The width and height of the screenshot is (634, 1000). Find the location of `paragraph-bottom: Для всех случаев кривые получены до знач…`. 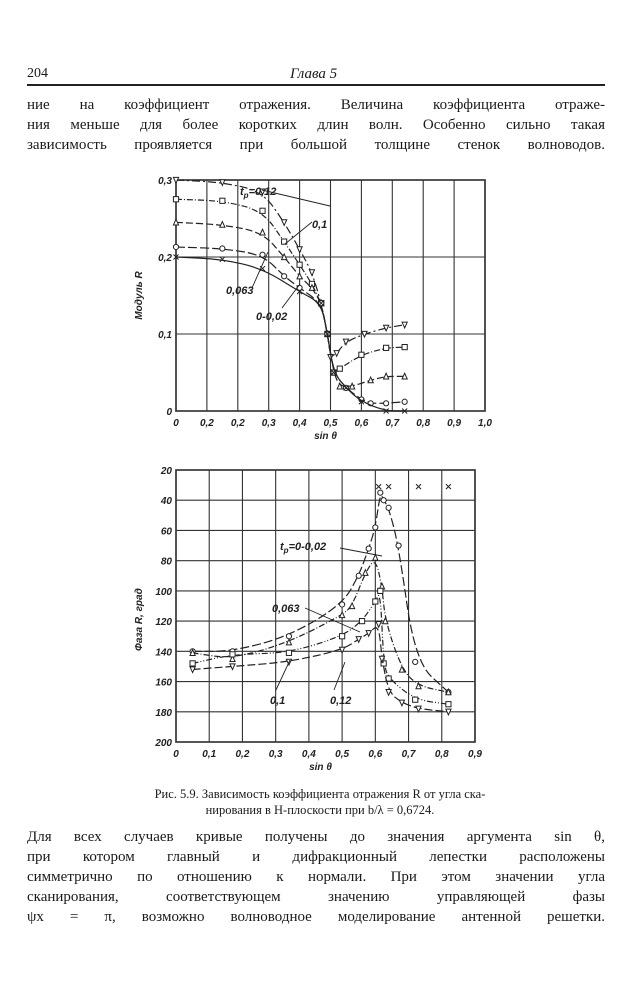

paragraph-bottom: Для всех случаев кривые получены до знач… is located at coordinates (316, 877).